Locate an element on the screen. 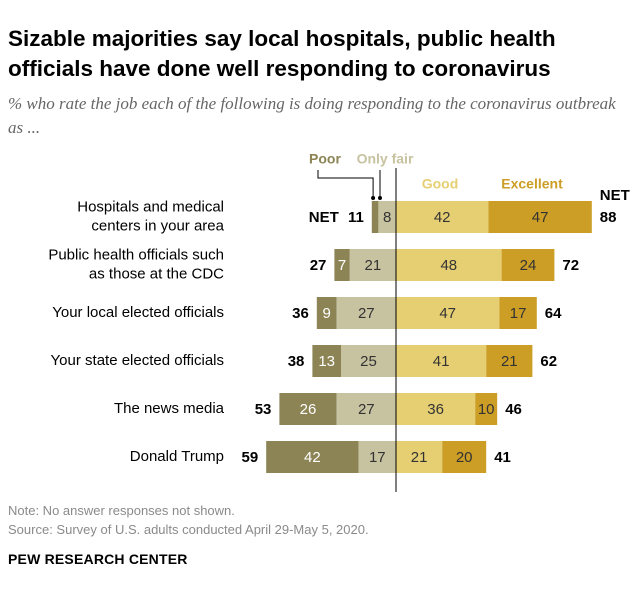 The height and width of the screenshot is (600, 640). net-positive-value: 72 is located at coordinates (570, 265).